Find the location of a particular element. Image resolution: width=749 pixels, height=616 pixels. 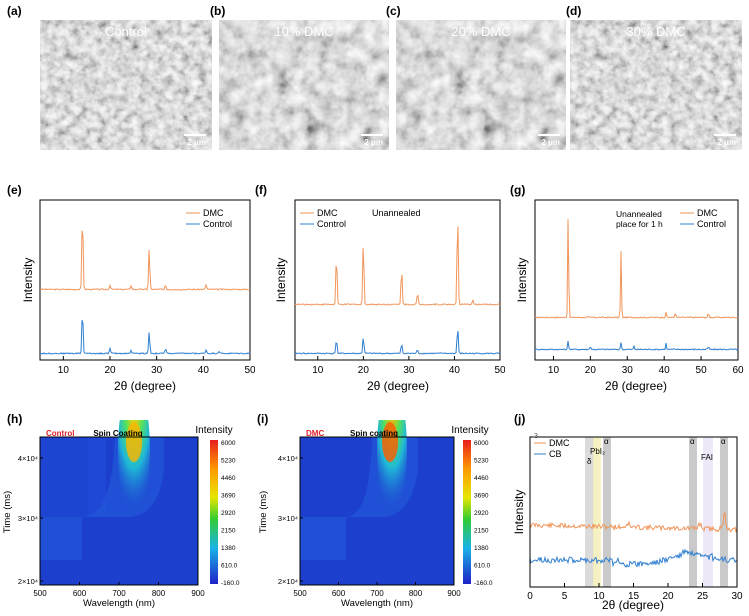

panel-label-i: (i) is located at coordinates (263, 419).